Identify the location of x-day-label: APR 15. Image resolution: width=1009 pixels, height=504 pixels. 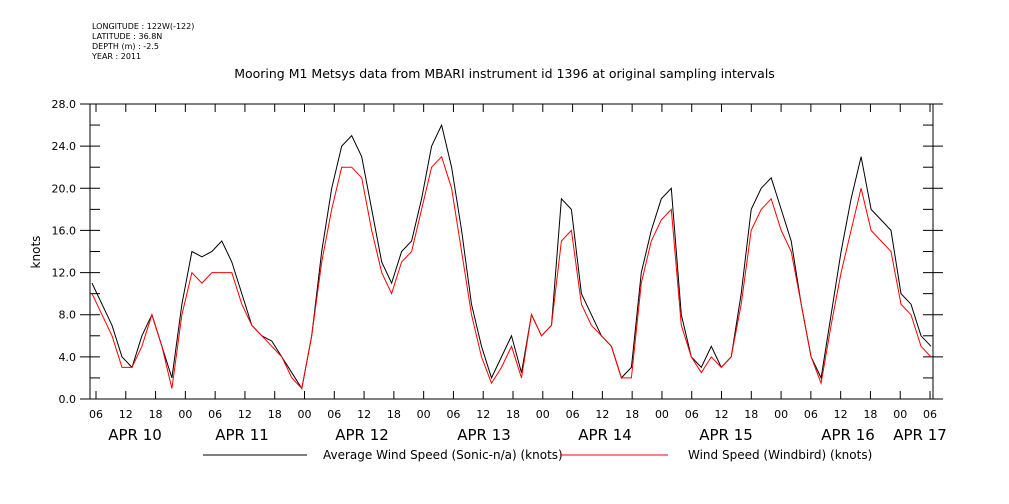
(726, 435).